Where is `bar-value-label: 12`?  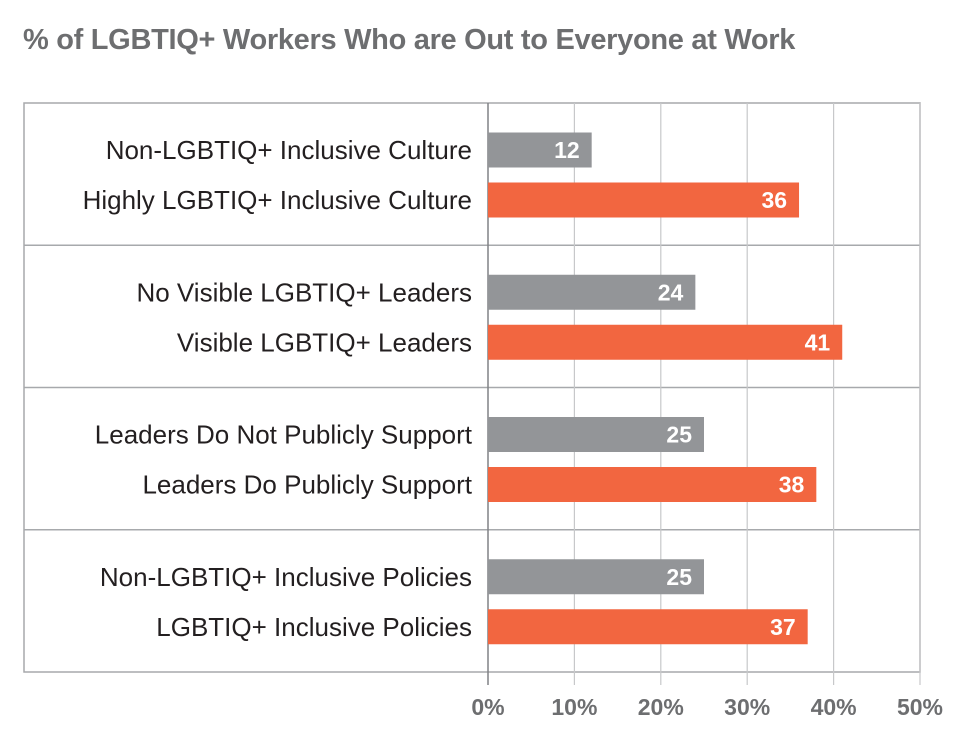 bar-value-label: 12 is located at coordinates (567, 150).